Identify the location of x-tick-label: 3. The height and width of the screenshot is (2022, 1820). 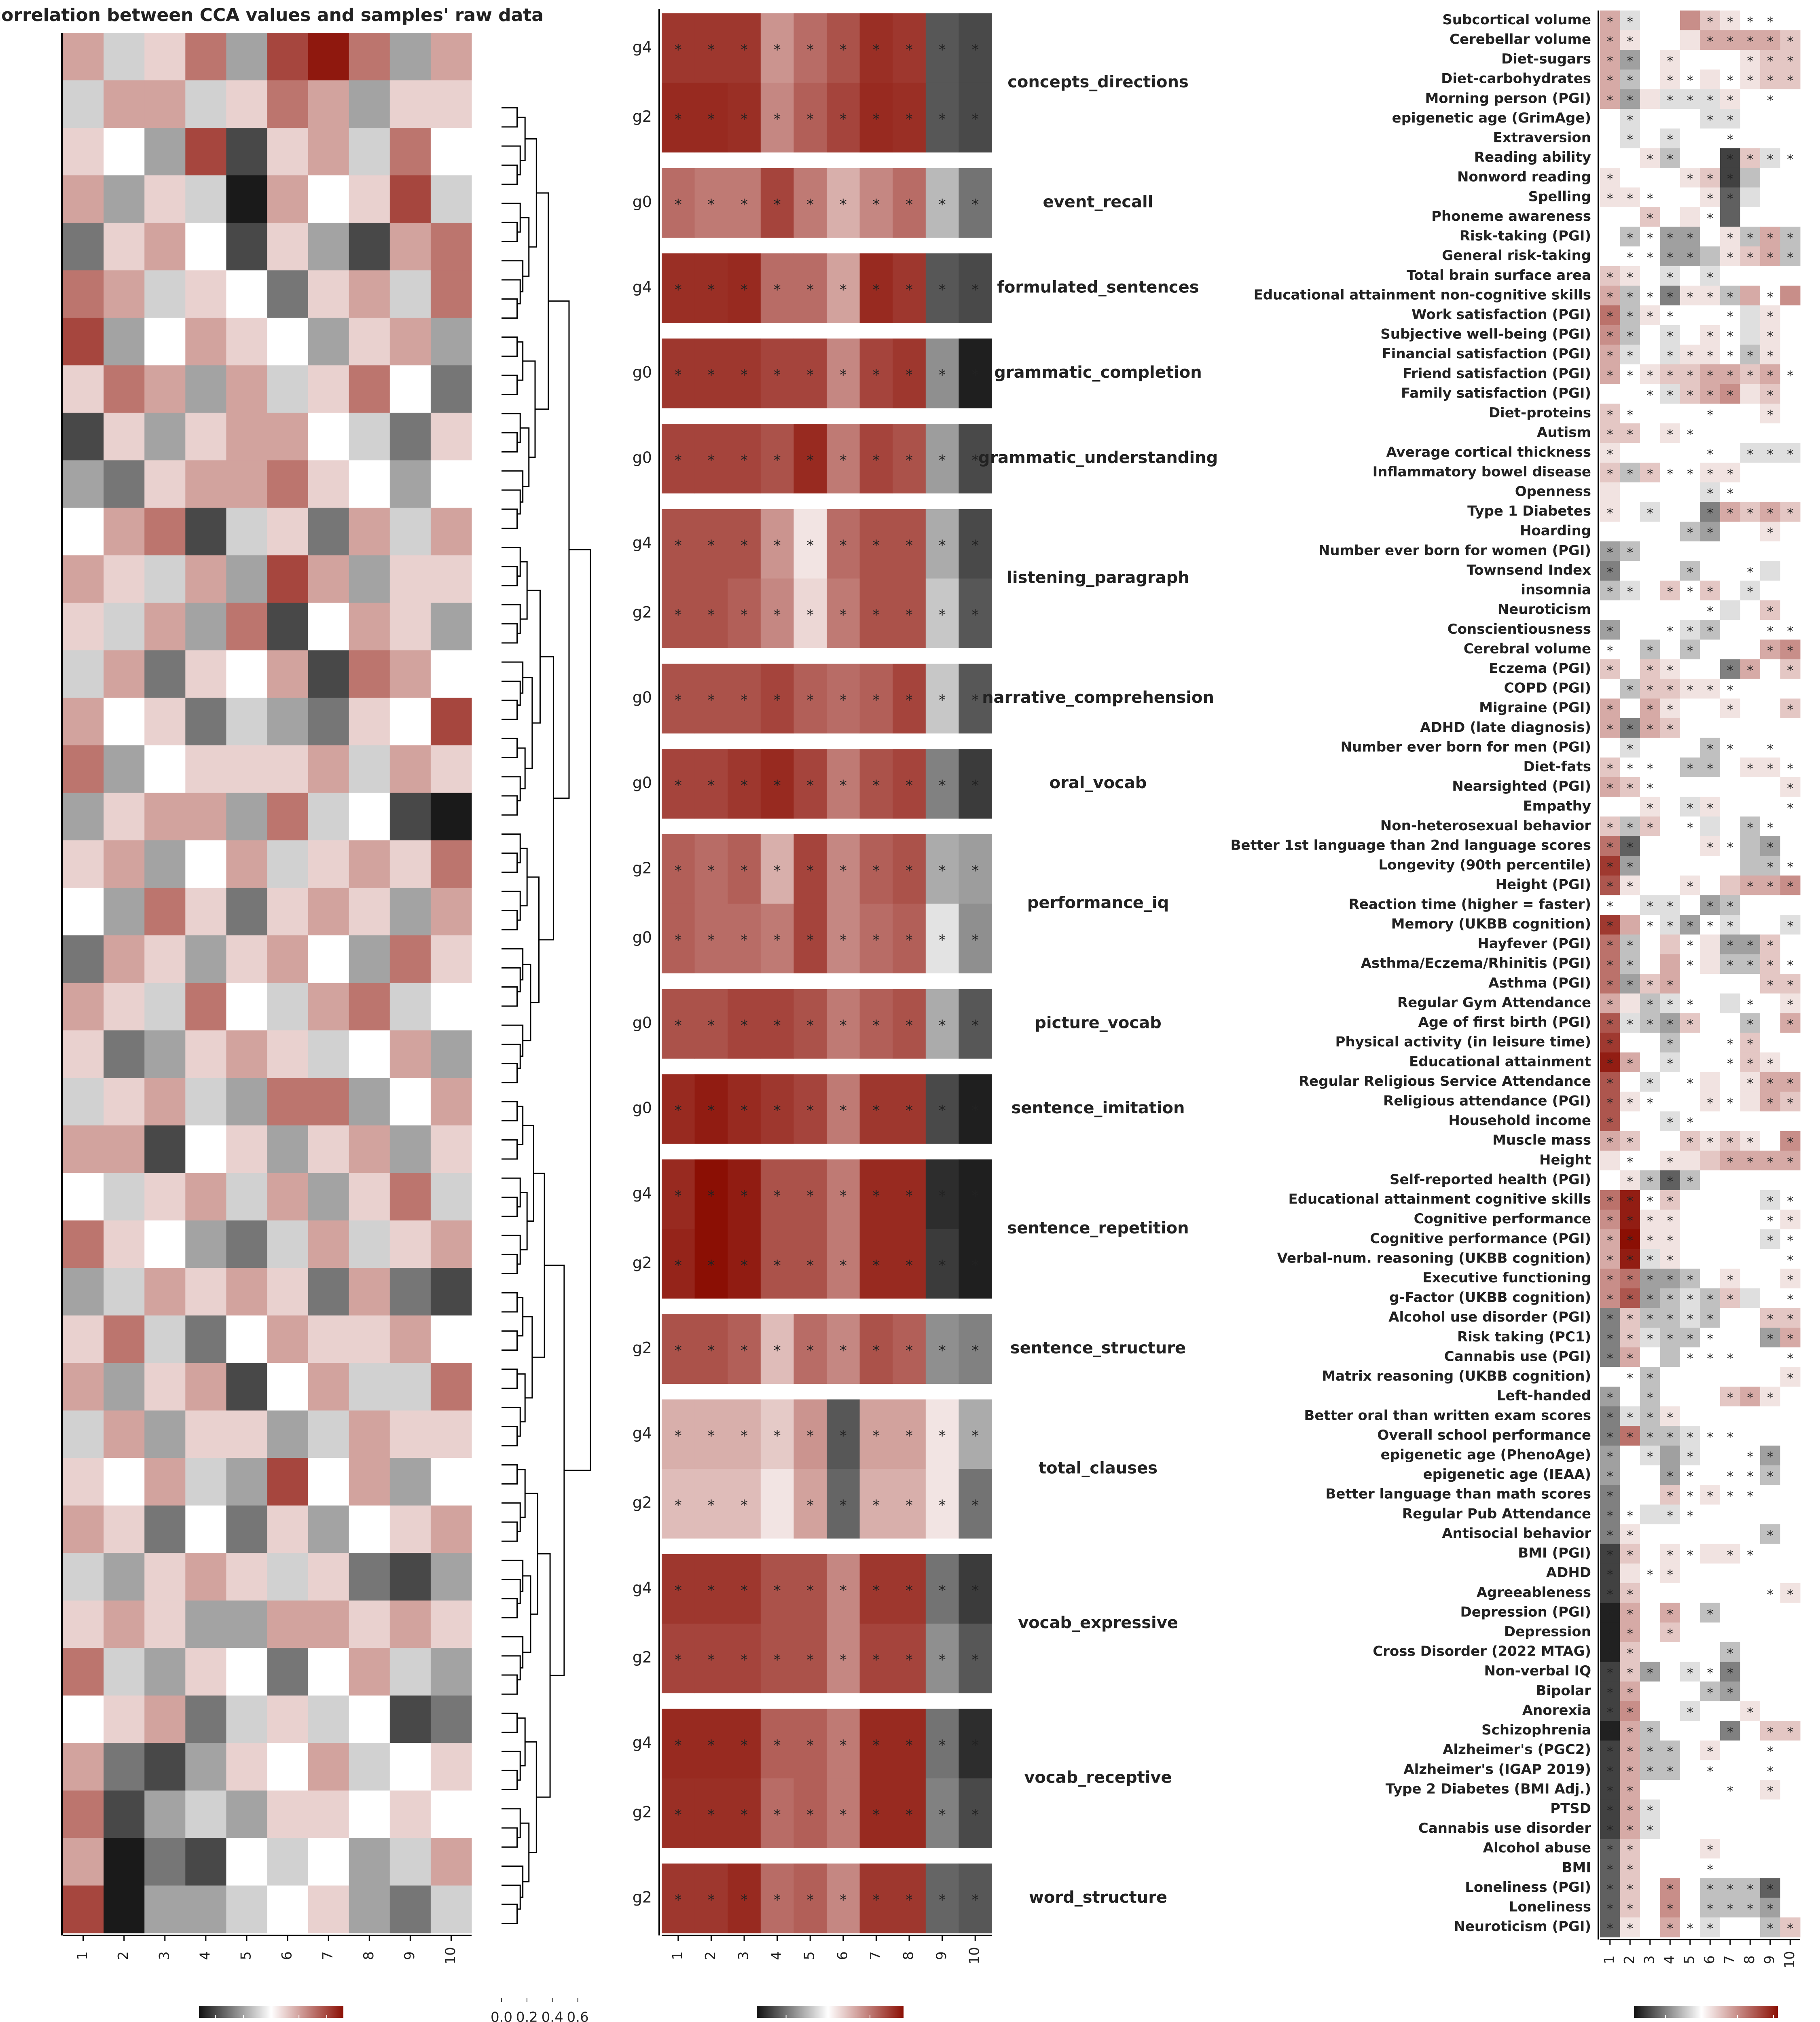
(744, 1955).